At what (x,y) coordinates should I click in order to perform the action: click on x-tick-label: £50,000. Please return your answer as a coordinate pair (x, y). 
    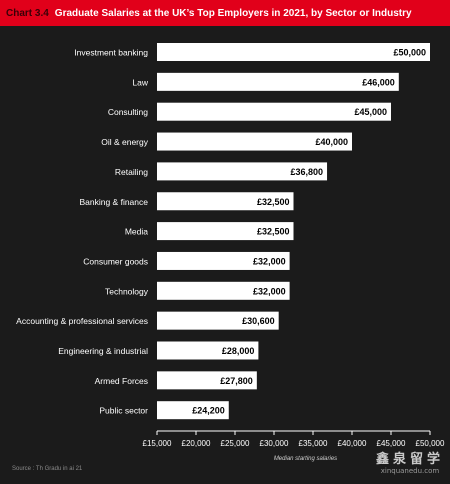
    Looking at the image, I should click on (430, 443).